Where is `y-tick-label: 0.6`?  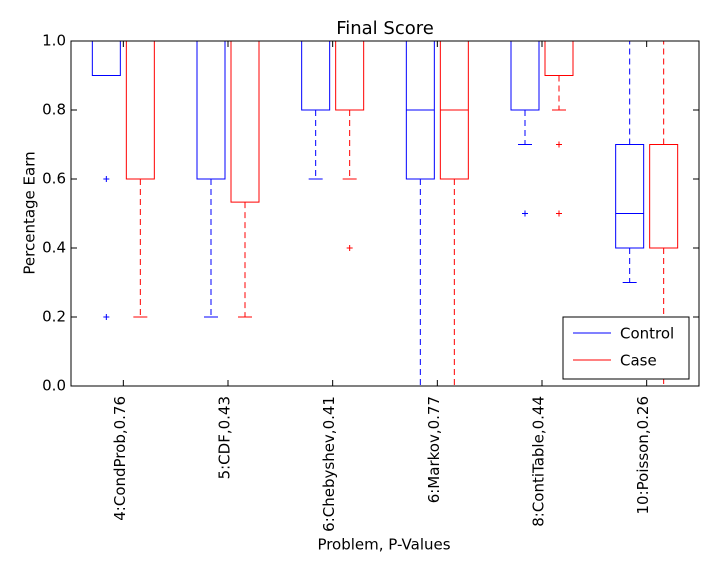
y-tick-label: 0.6 is located at coordinates (54, 179).